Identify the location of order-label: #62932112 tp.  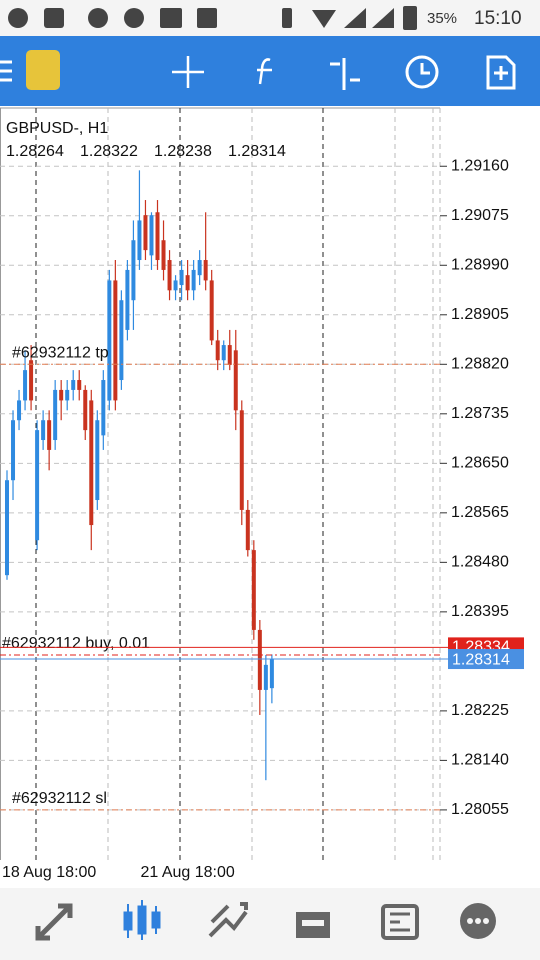
(60, 353).